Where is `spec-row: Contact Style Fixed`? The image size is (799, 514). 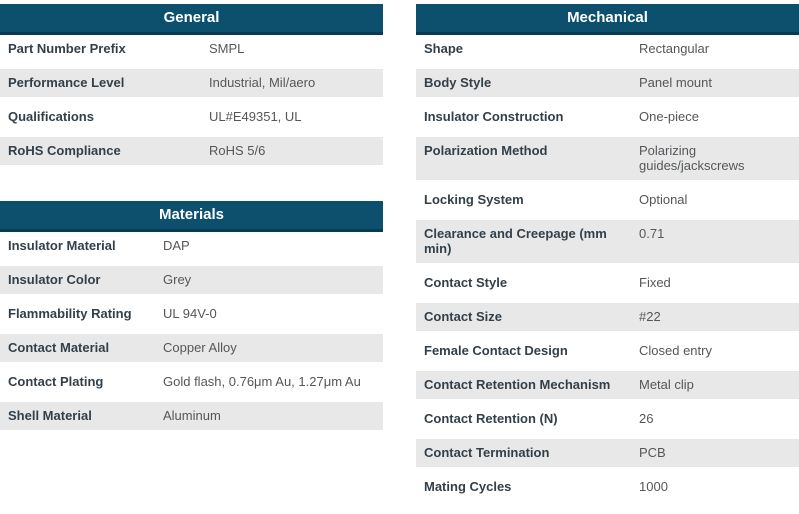 spec-row: Contact Style Fixed is located at coordinates (607, 284).